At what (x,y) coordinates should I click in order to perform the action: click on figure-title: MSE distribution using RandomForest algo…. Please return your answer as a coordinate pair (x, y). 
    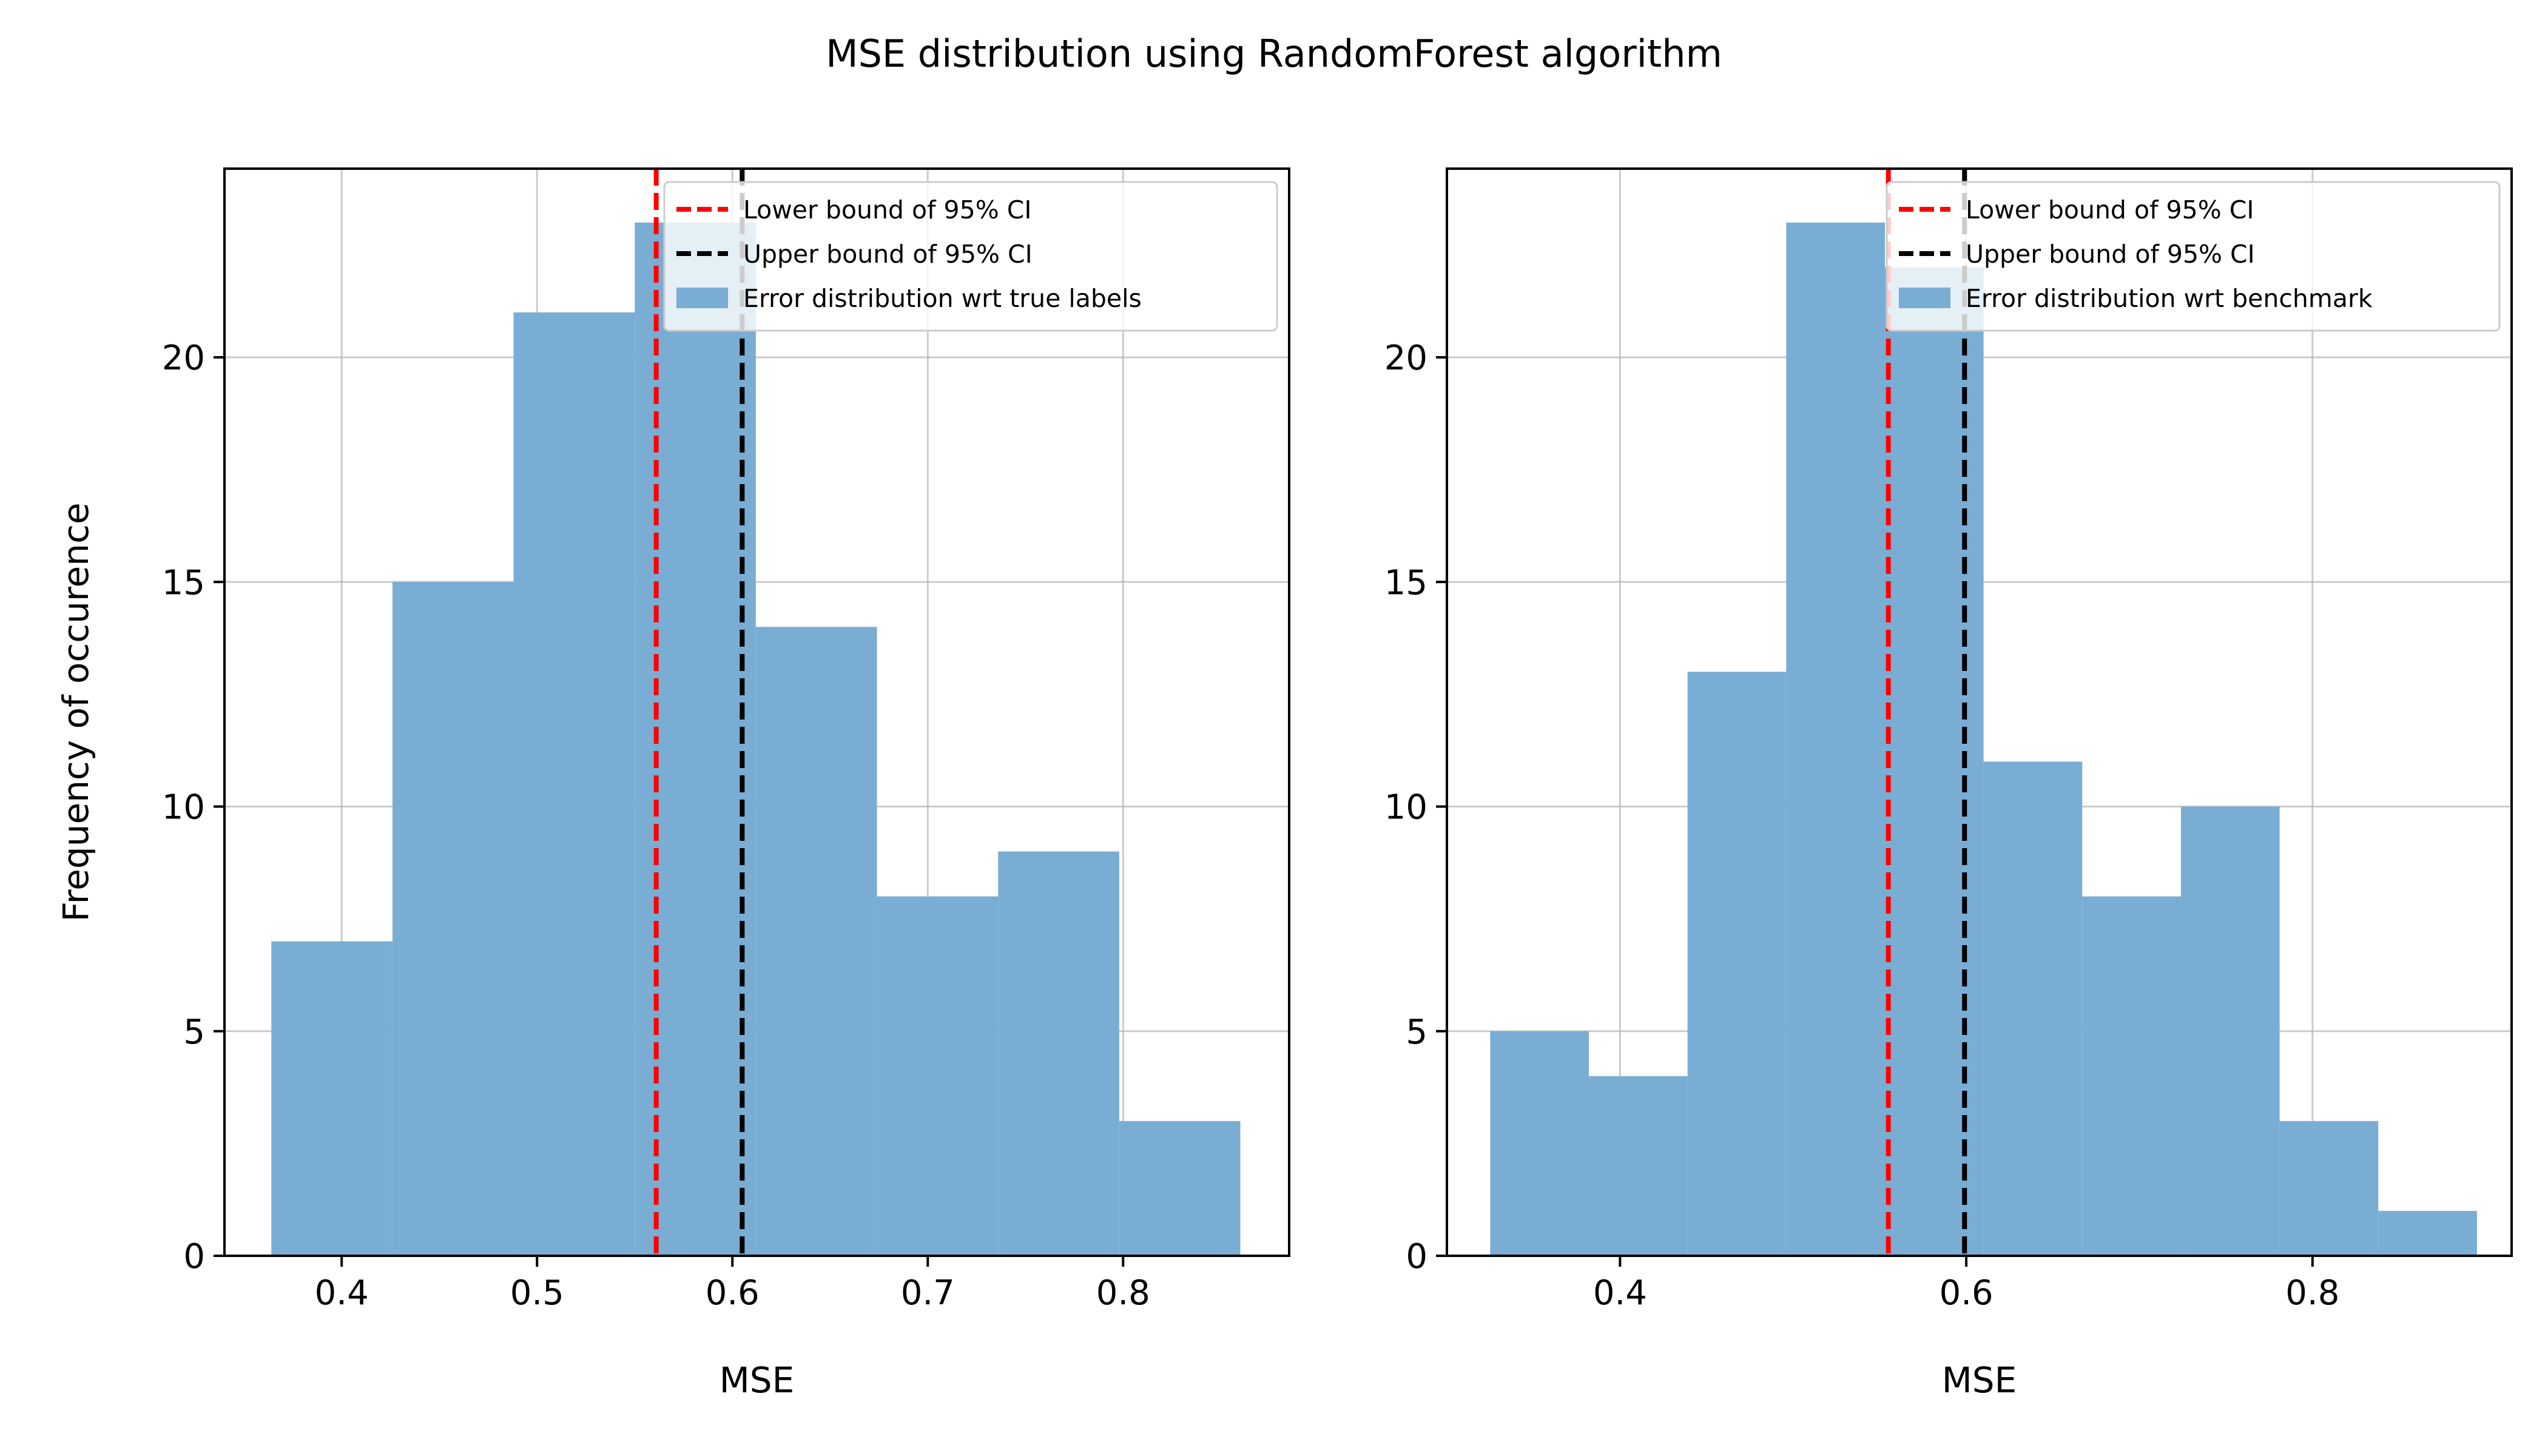
    Looking at the image, I should click on (1274, 54).